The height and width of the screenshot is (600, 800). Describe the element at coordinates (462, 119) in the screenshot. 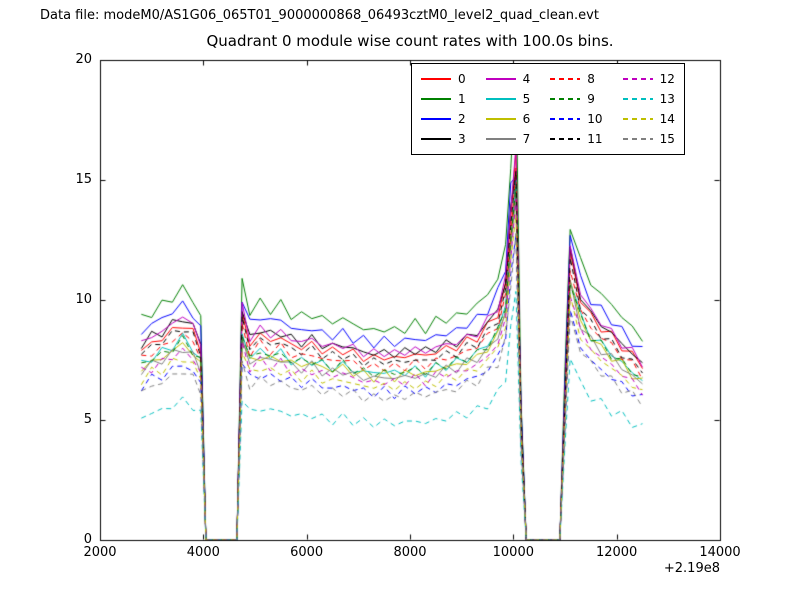

I see `legend-label: 2` at that location.